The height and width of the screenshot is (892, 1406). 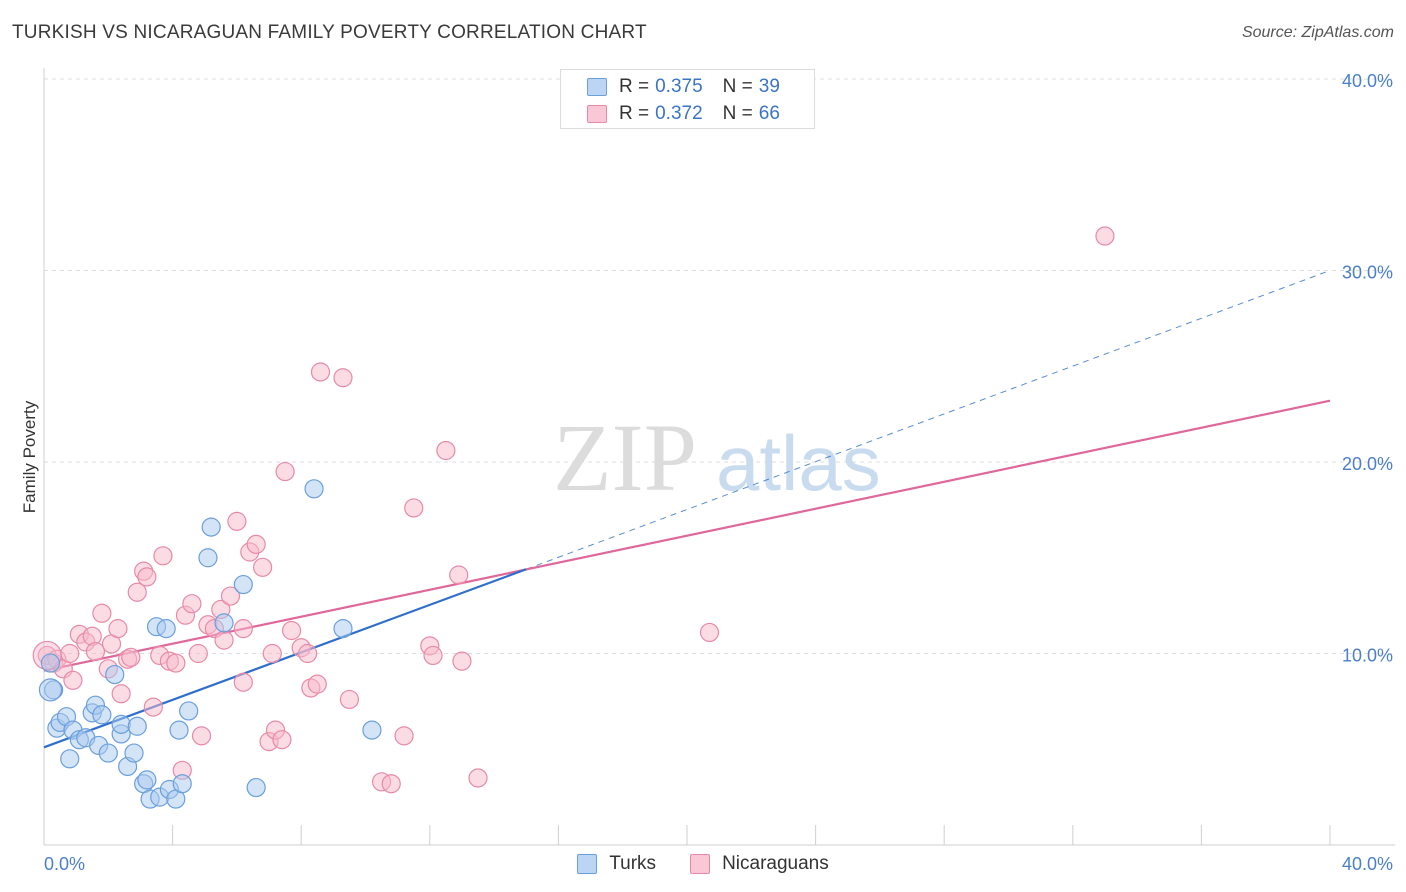 I want to click on legend-r-value: 0.375, so click(x=679, y=86).